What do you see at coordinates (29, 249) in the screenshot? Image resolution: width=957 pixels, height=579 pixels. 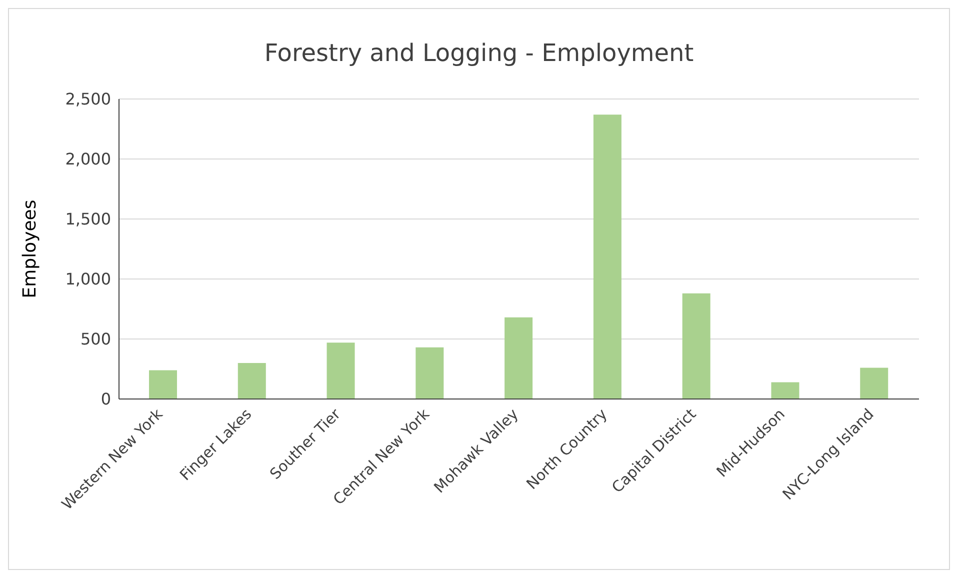 I see `y-axis-title: Employees` at bounding box center [29, 249].